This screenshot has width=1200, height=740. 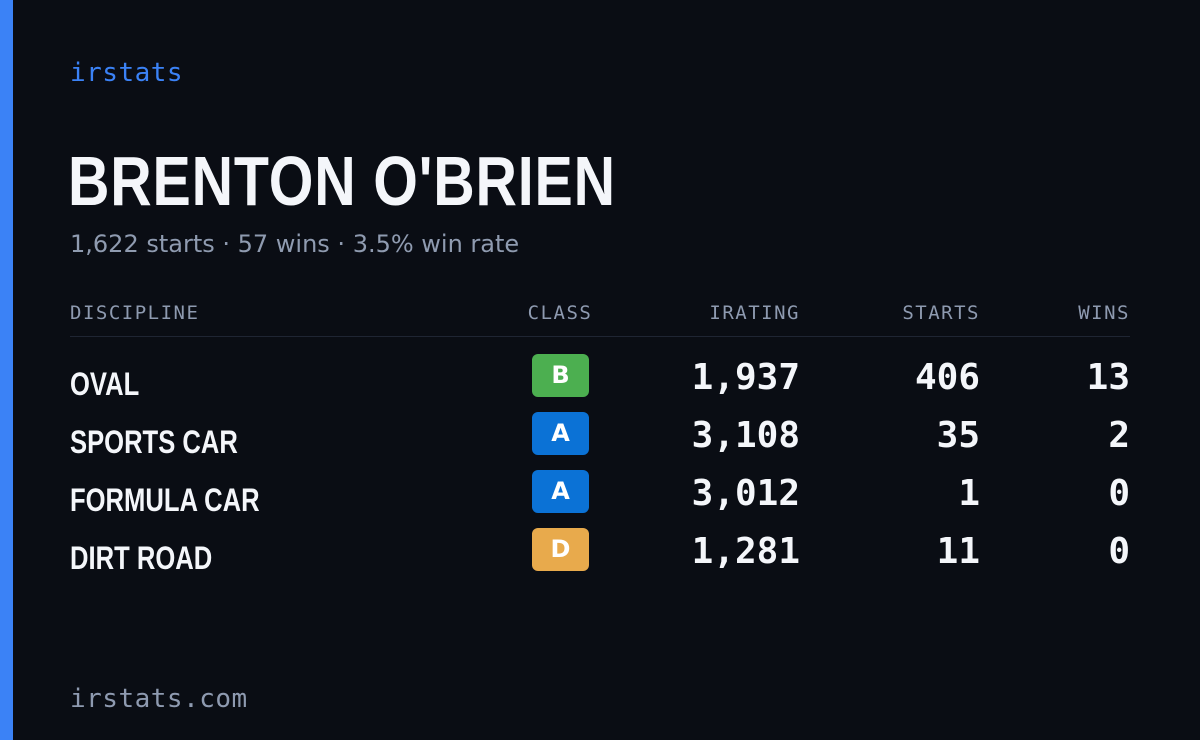 I want to click on column-header-class: CLASS, so click(x=560, y=313).